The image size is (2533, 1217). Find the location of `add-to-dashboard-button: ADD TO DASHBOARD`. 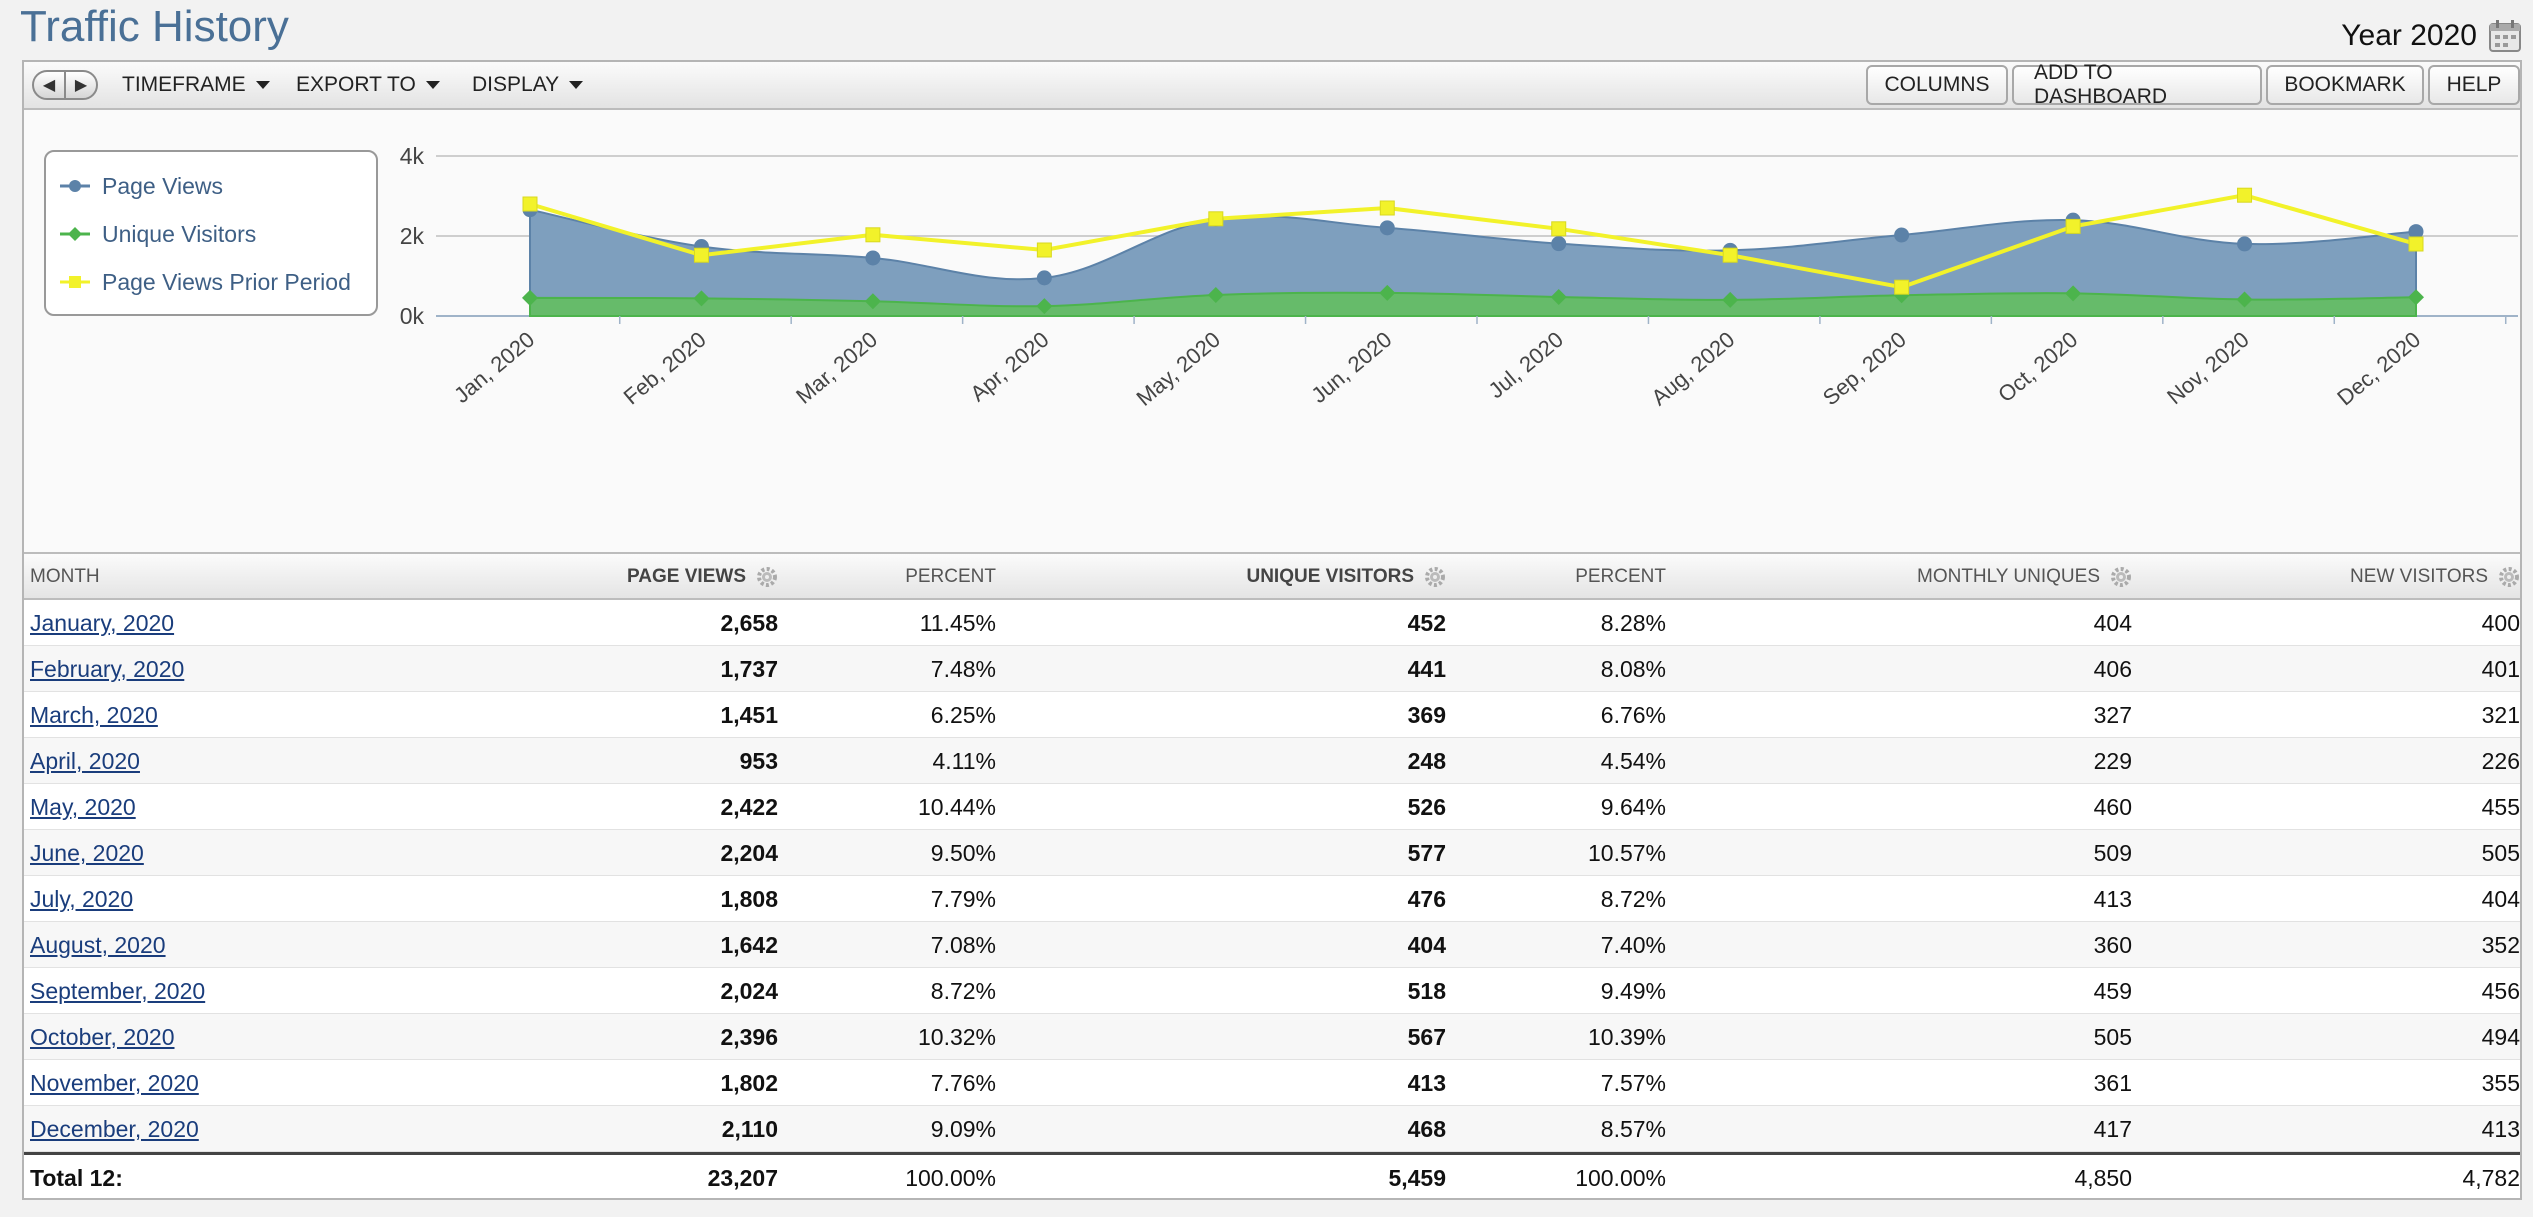

add-to-dashboard-button: ADD TO DASHBOARD is located at coordinates (2137, 84).